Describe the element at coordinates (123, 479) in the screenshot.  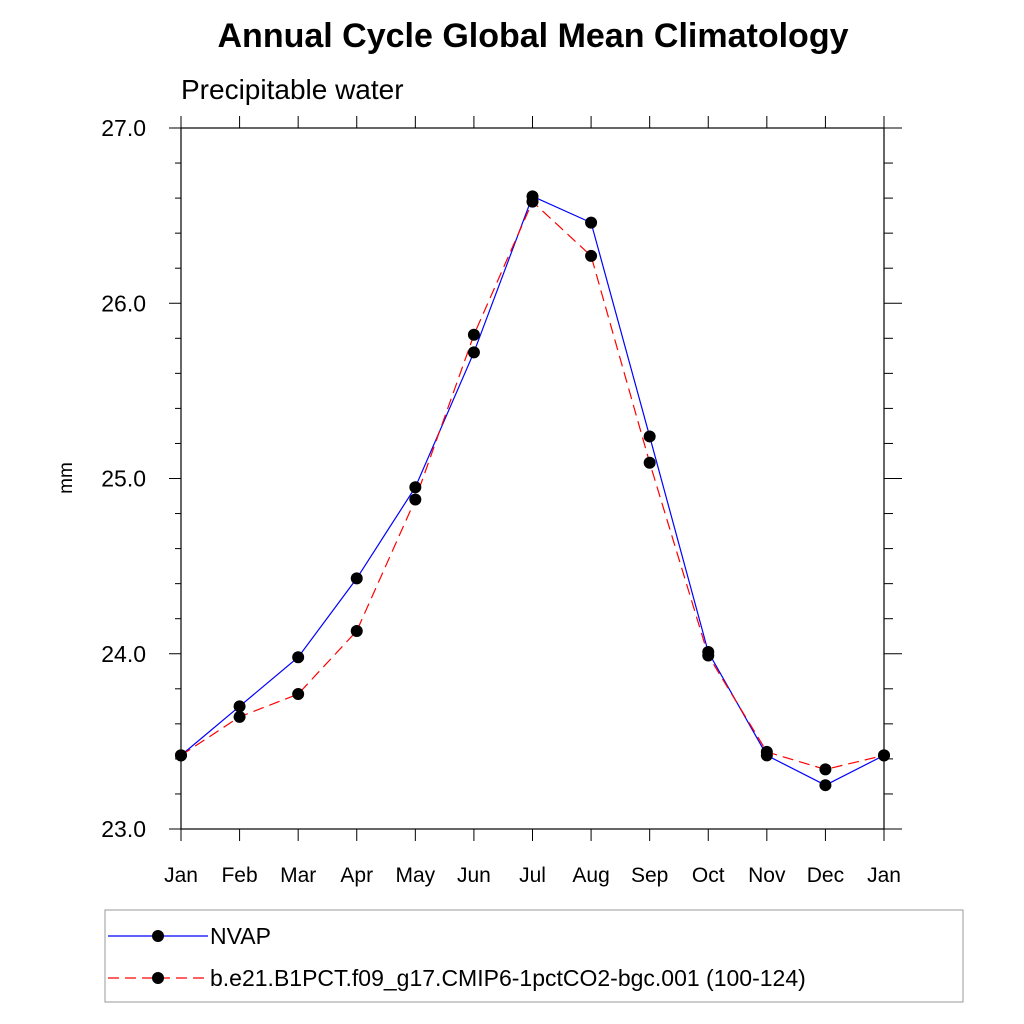
I see `y-tick-label: 25.0` at that location.